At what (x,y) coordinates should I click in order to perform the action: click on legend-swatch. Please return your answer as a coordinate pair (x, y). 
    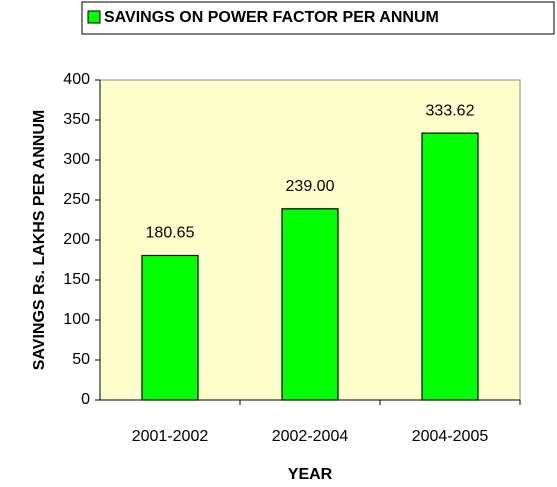
    Looking at the image, I should click on (94, 17).